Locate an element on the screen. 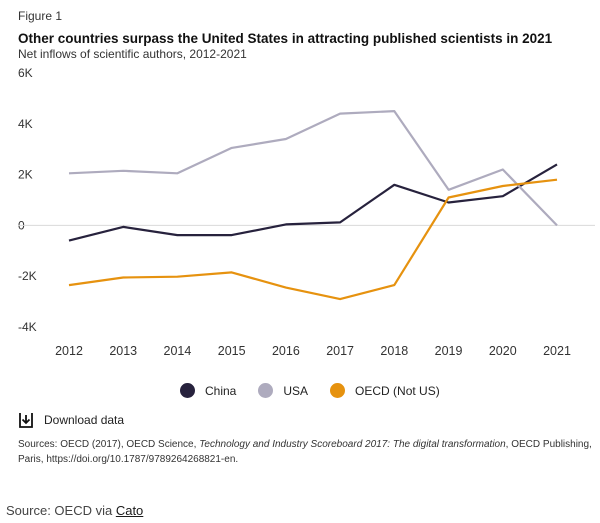 The image size is (600, 523). cato-link: Cato is located at coordinates (129, 510).